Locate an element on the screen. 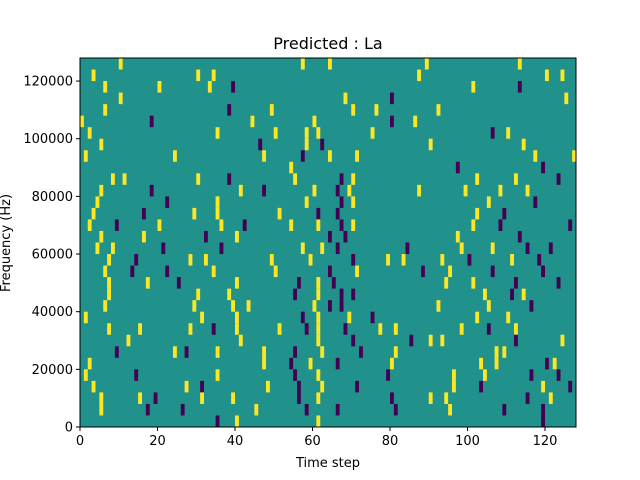 The height and width of the screenshot is (480, 640). x-tick-label: 120 is located at coordinates (545, 441).